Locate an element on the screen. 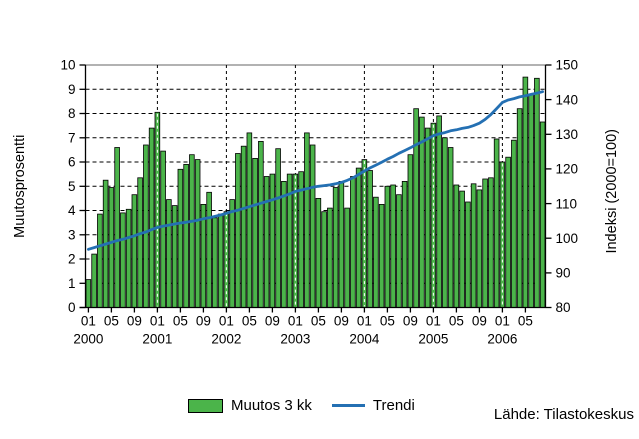 The image size is (639, 439). svg-text: 90 is located at coordinates (563, 273).